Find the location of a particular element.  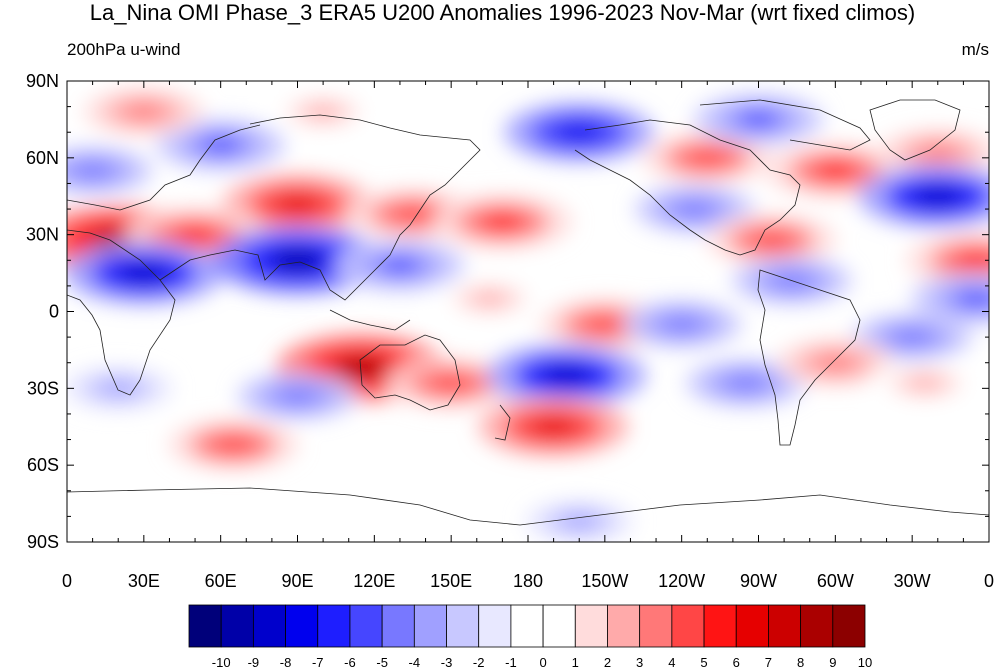

colorbar-label: 9 is located at coordinates (832, 662).